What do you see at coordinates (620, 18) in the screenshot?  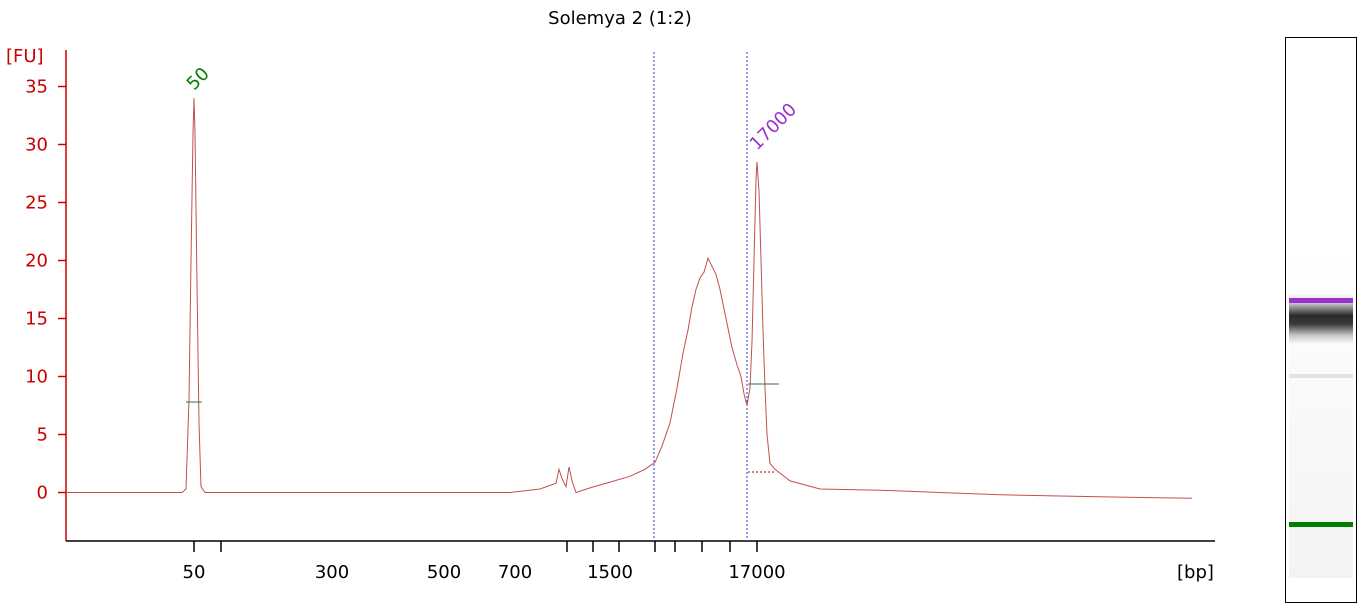 I see `chart-title: Solemya 2 (1:2)` at bounding box center [620, 18].